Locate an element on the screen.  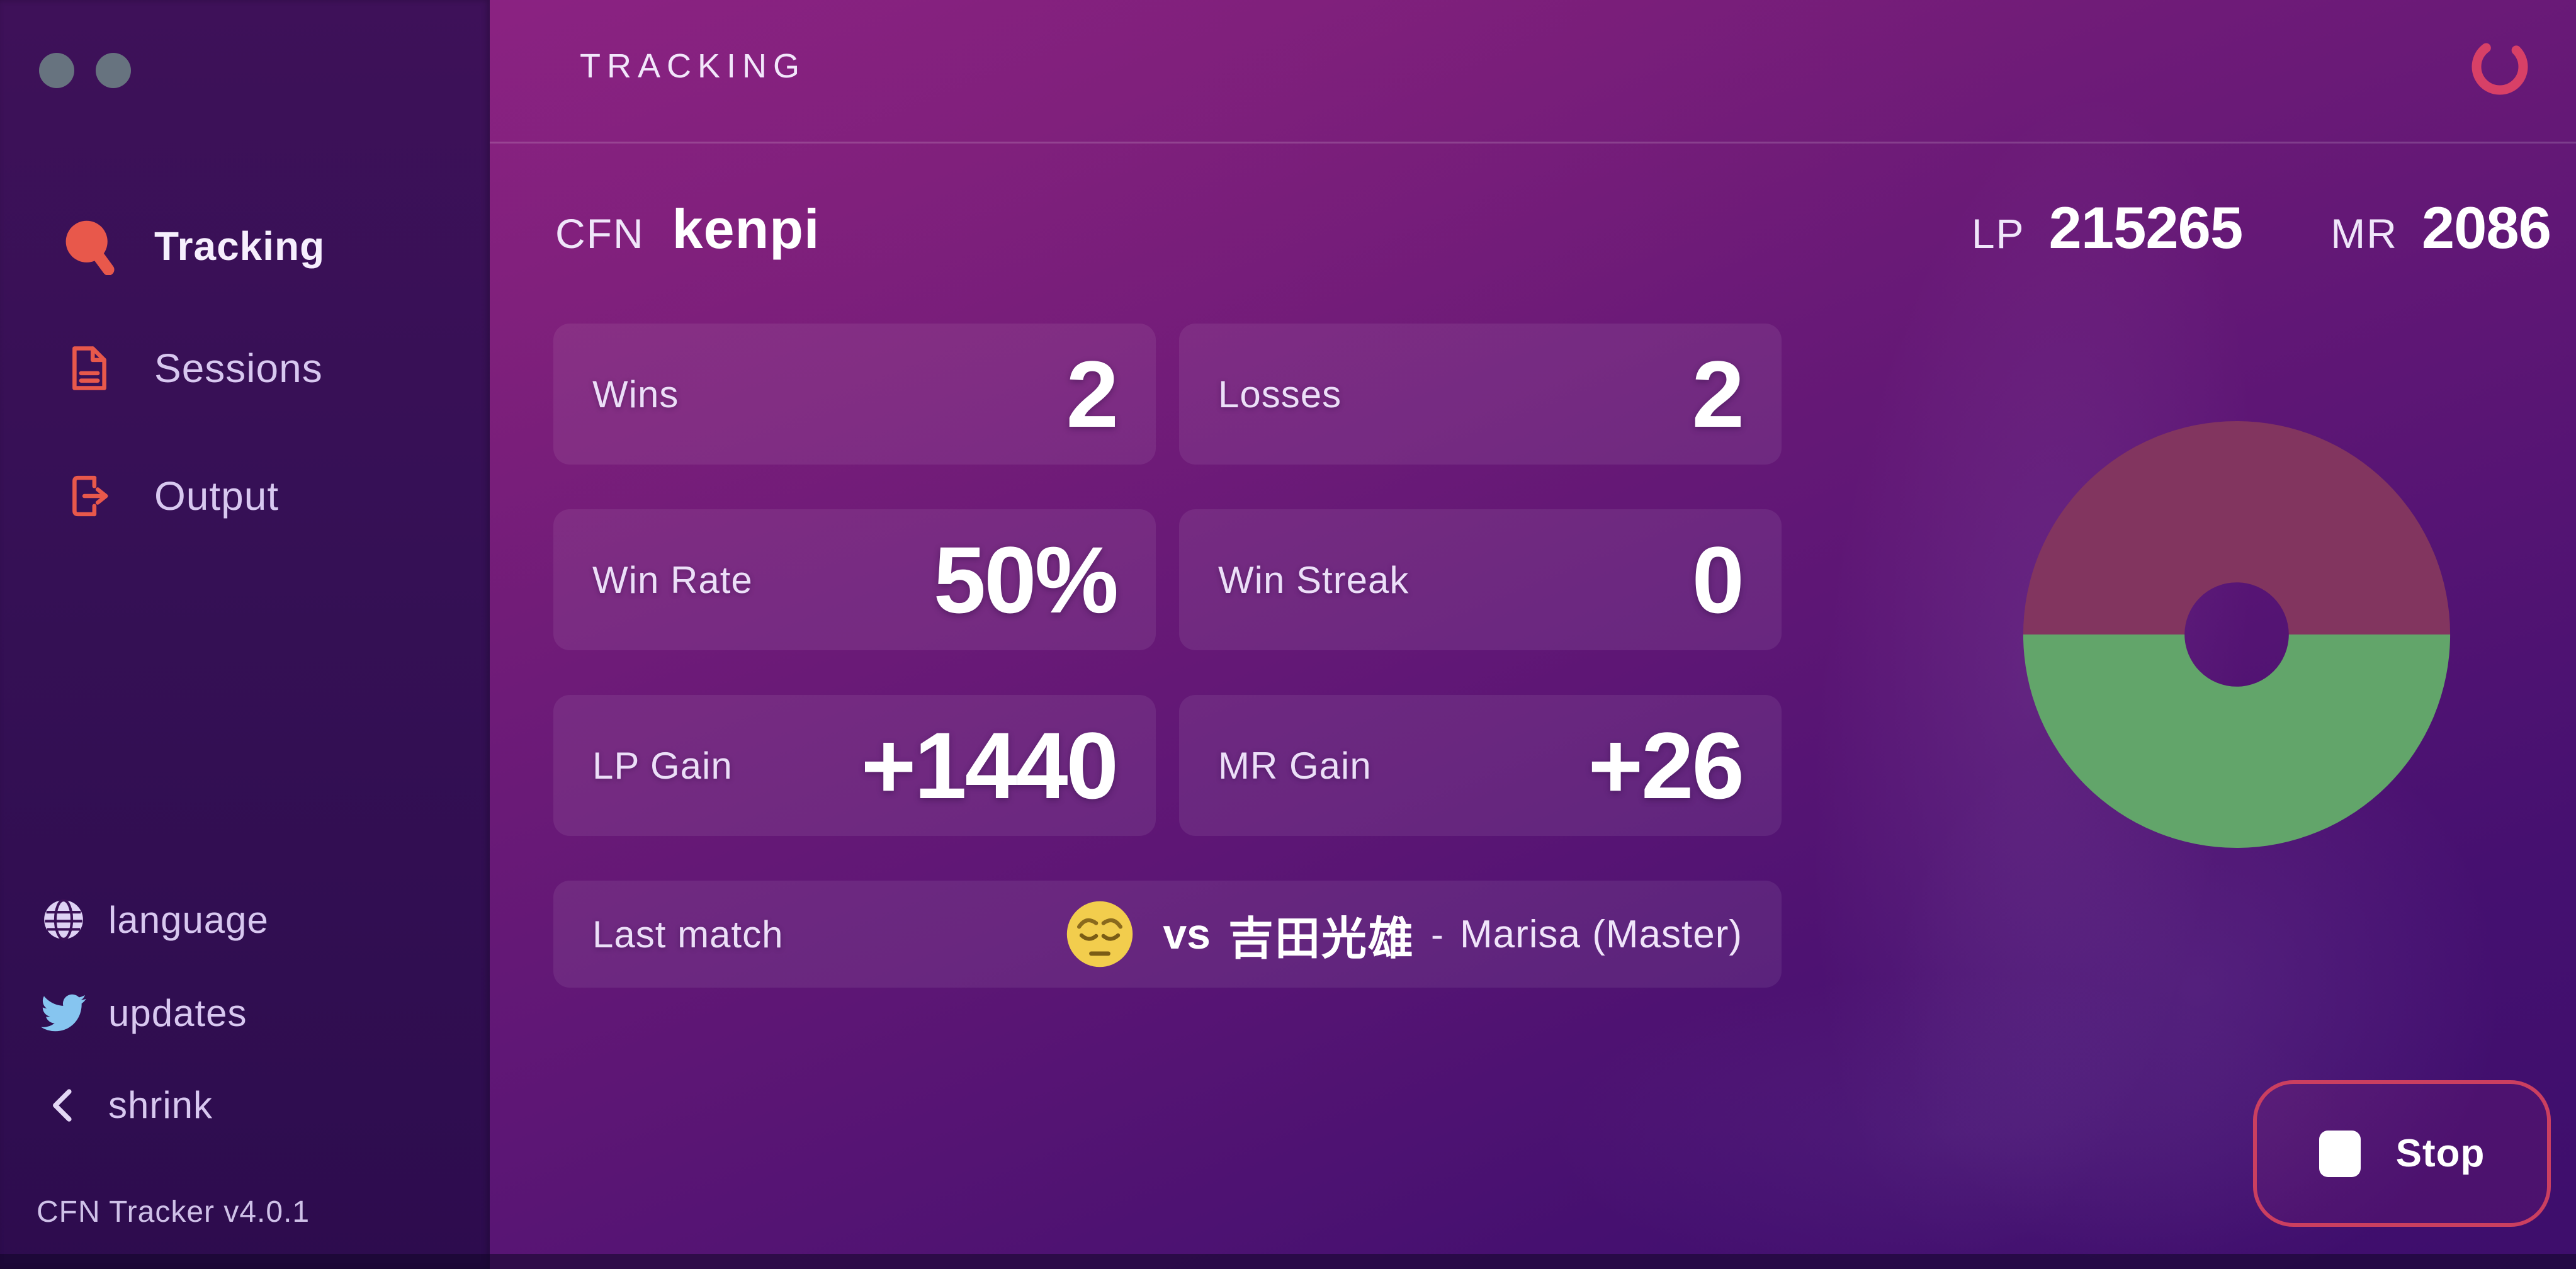
app-version: CFN Tracker v4.0.1 is located at coordinates (173, 1212).